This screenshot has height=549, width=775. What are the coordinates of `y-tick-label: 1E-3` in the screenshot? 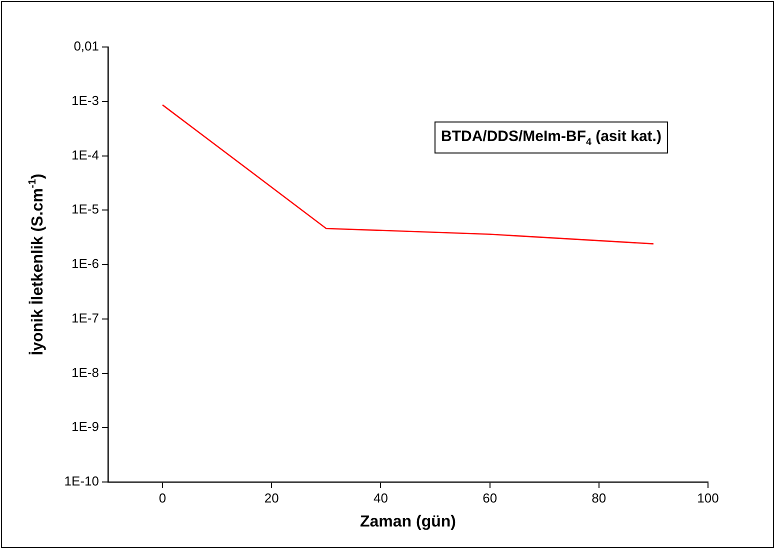 It's located at (85, 100).